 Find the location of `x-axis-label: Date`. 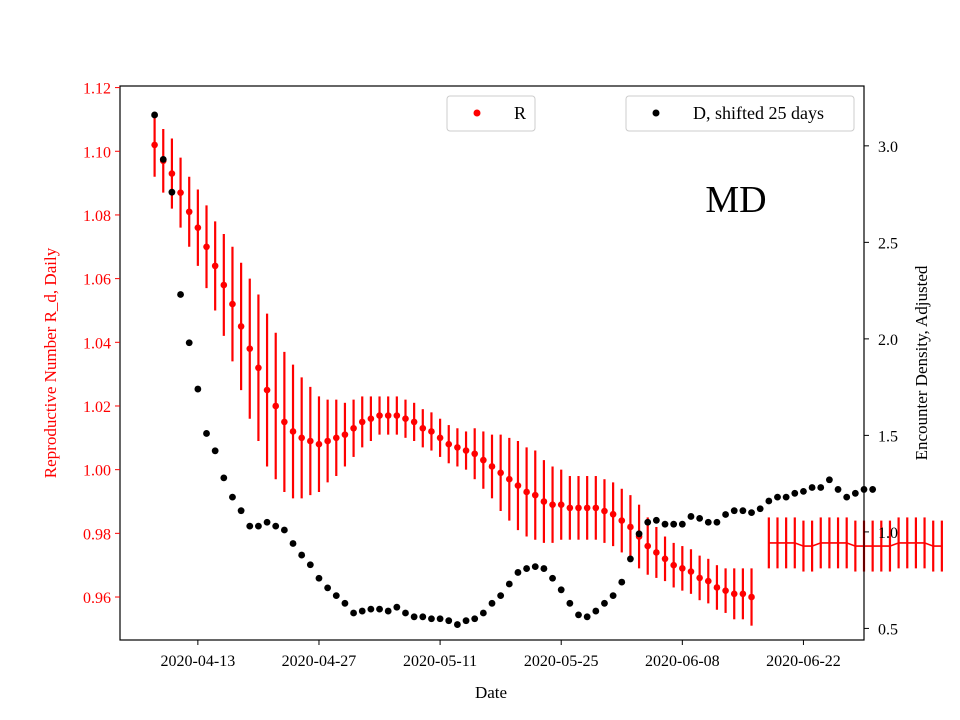

x-axis-label: Date is located at coordinates (491, 692).